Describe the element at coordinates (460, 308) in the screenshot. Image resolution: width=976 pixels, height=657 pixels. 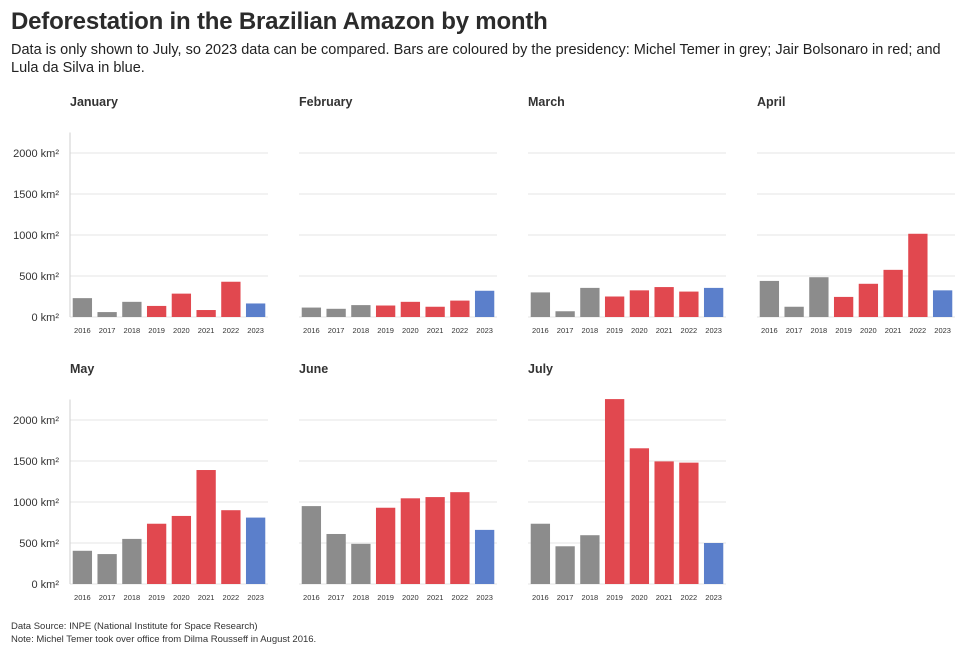
I see `bar-february-2022` at that location.